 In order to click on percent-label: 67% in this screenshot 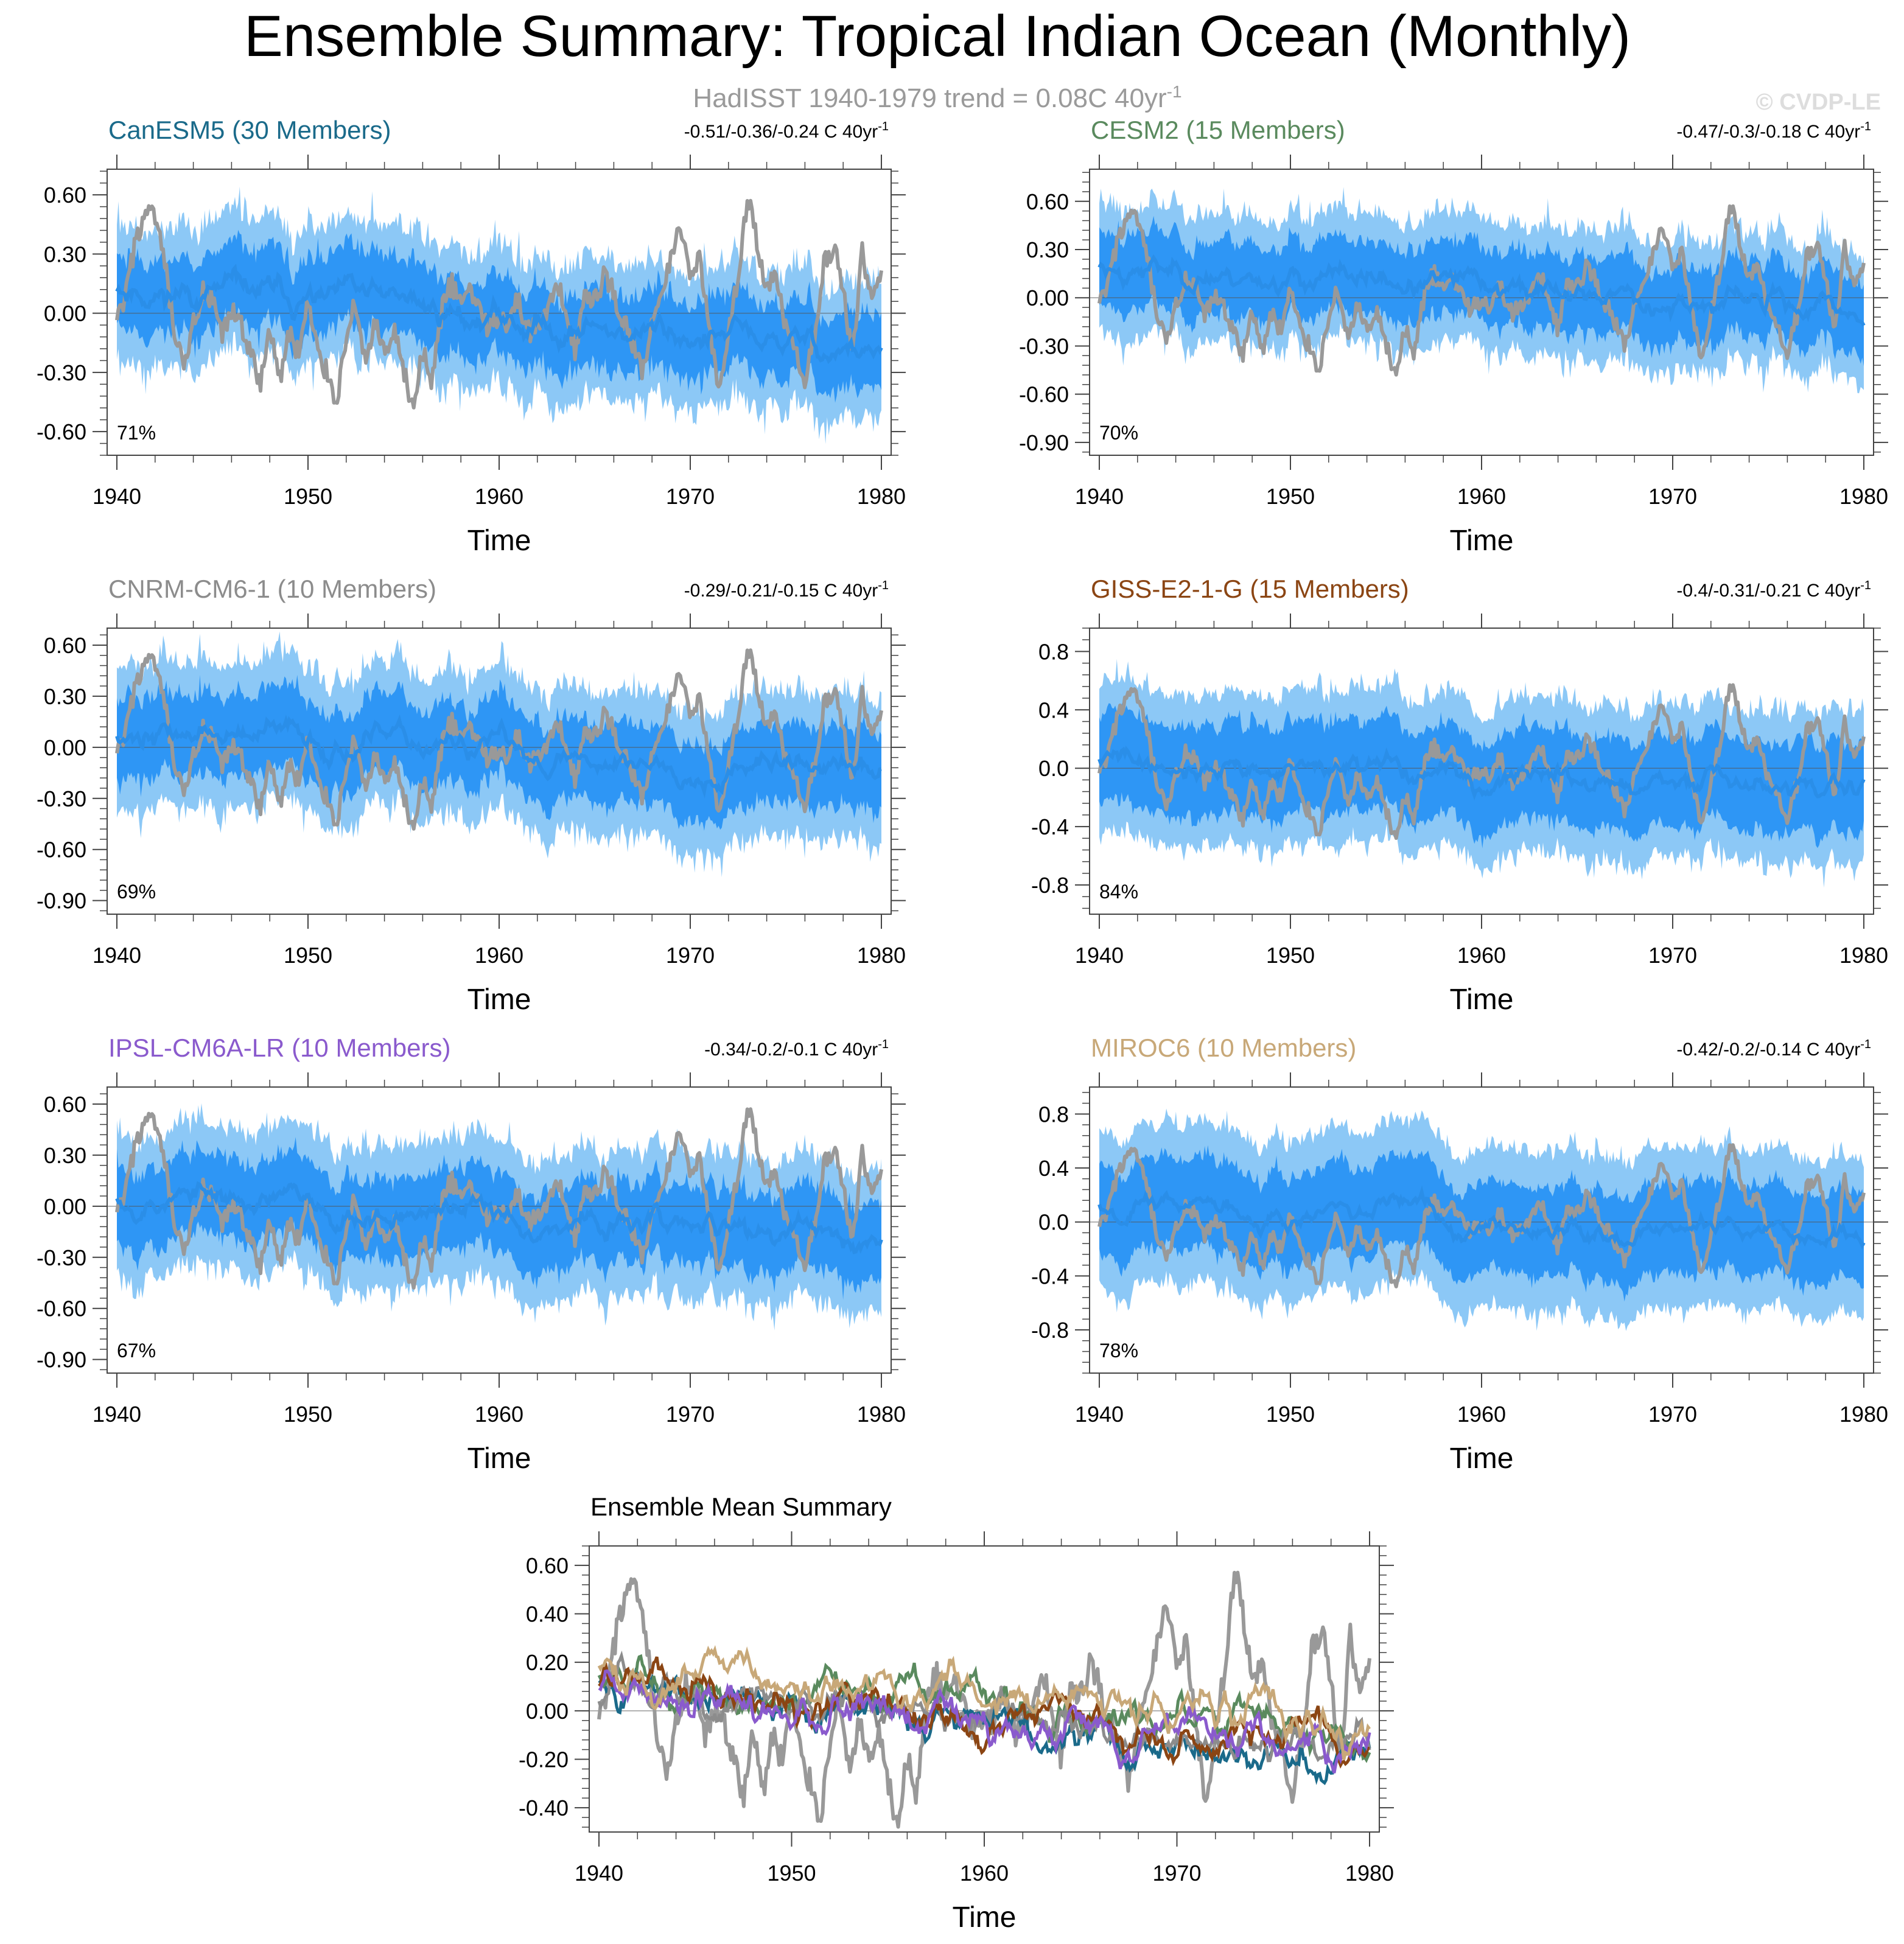, I will do `click(136, 1351)`.